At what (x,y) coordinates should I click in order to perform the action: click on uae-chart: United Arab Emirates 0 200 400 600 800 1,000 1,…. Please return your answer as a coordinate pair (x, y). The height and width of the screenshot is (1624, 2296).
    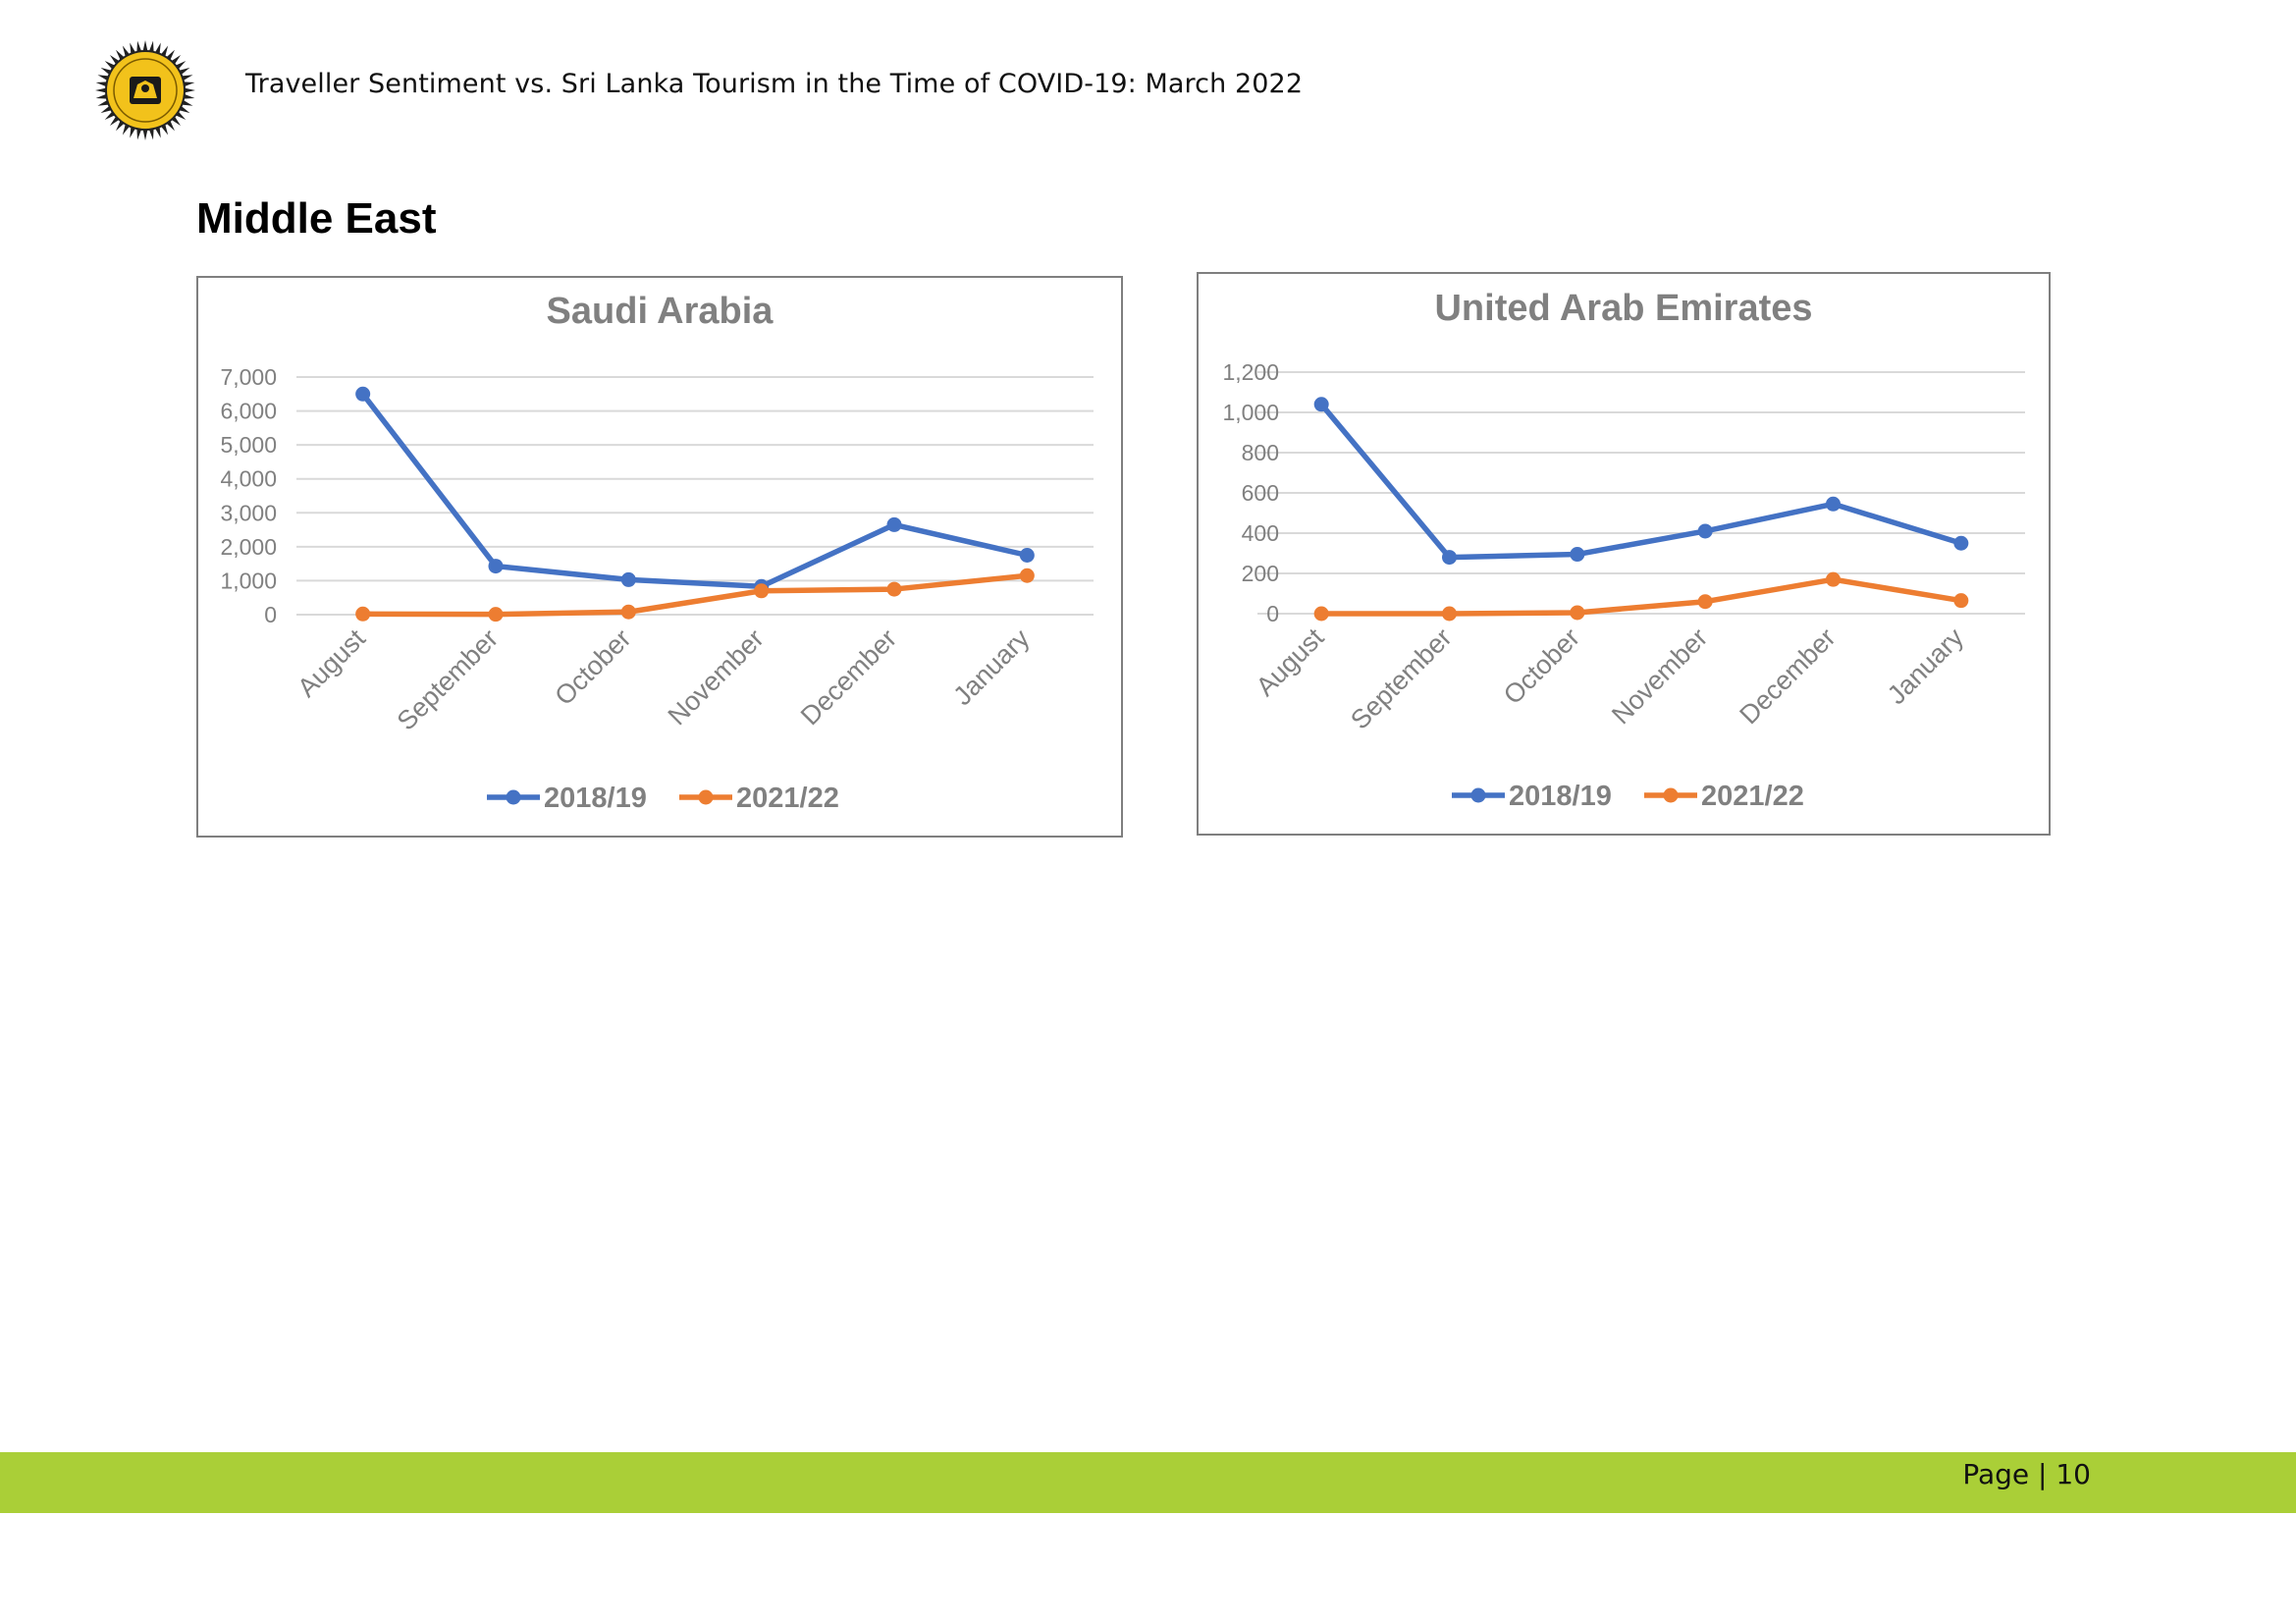
    Looking at the image, I should click on (1624, 554).